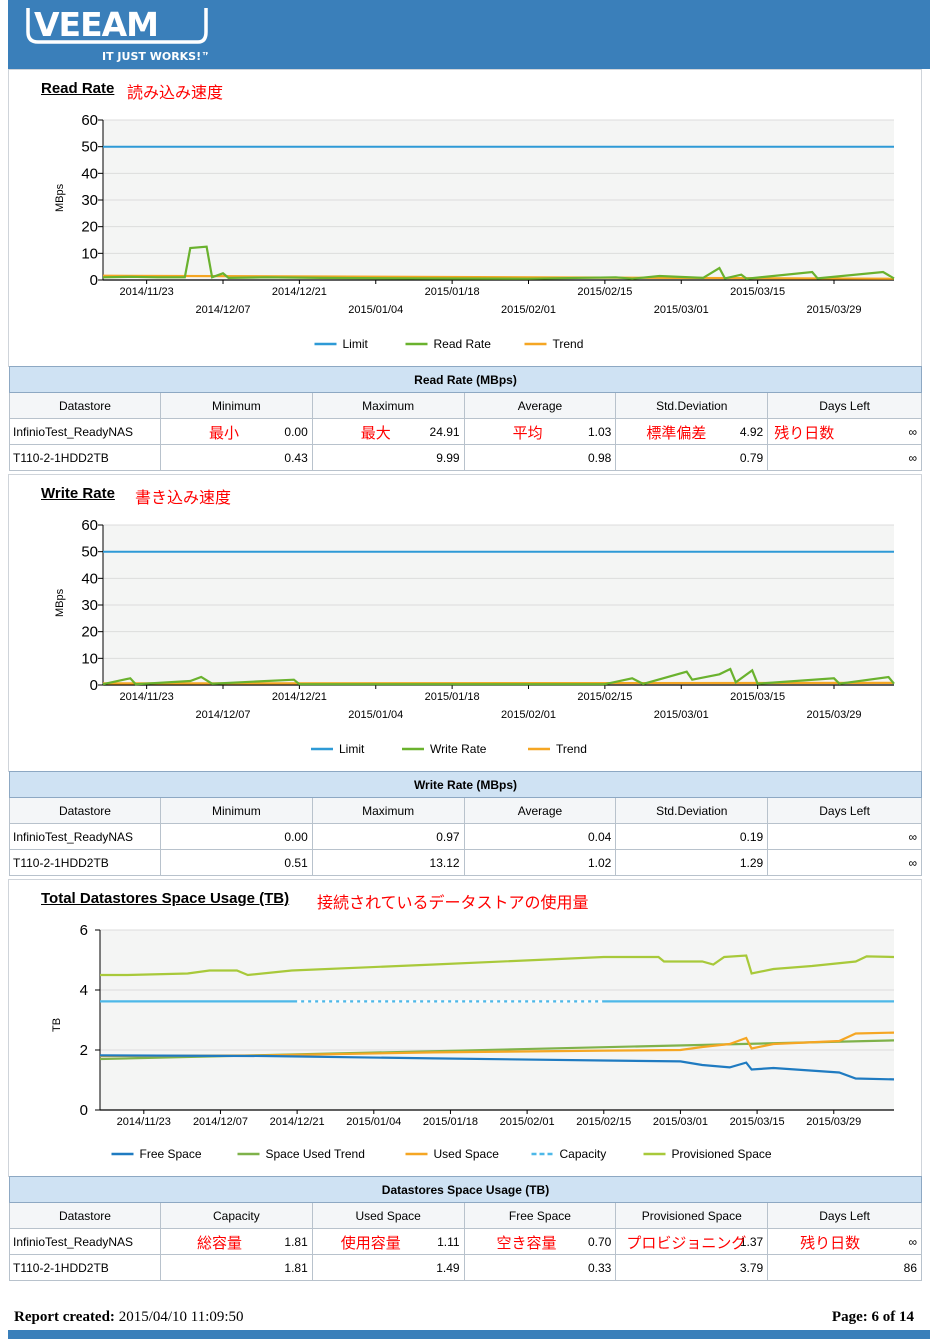 The image size is (930, 1339). I want to click on read-rate-annotation: 読み込み速度, so click(175, 92).